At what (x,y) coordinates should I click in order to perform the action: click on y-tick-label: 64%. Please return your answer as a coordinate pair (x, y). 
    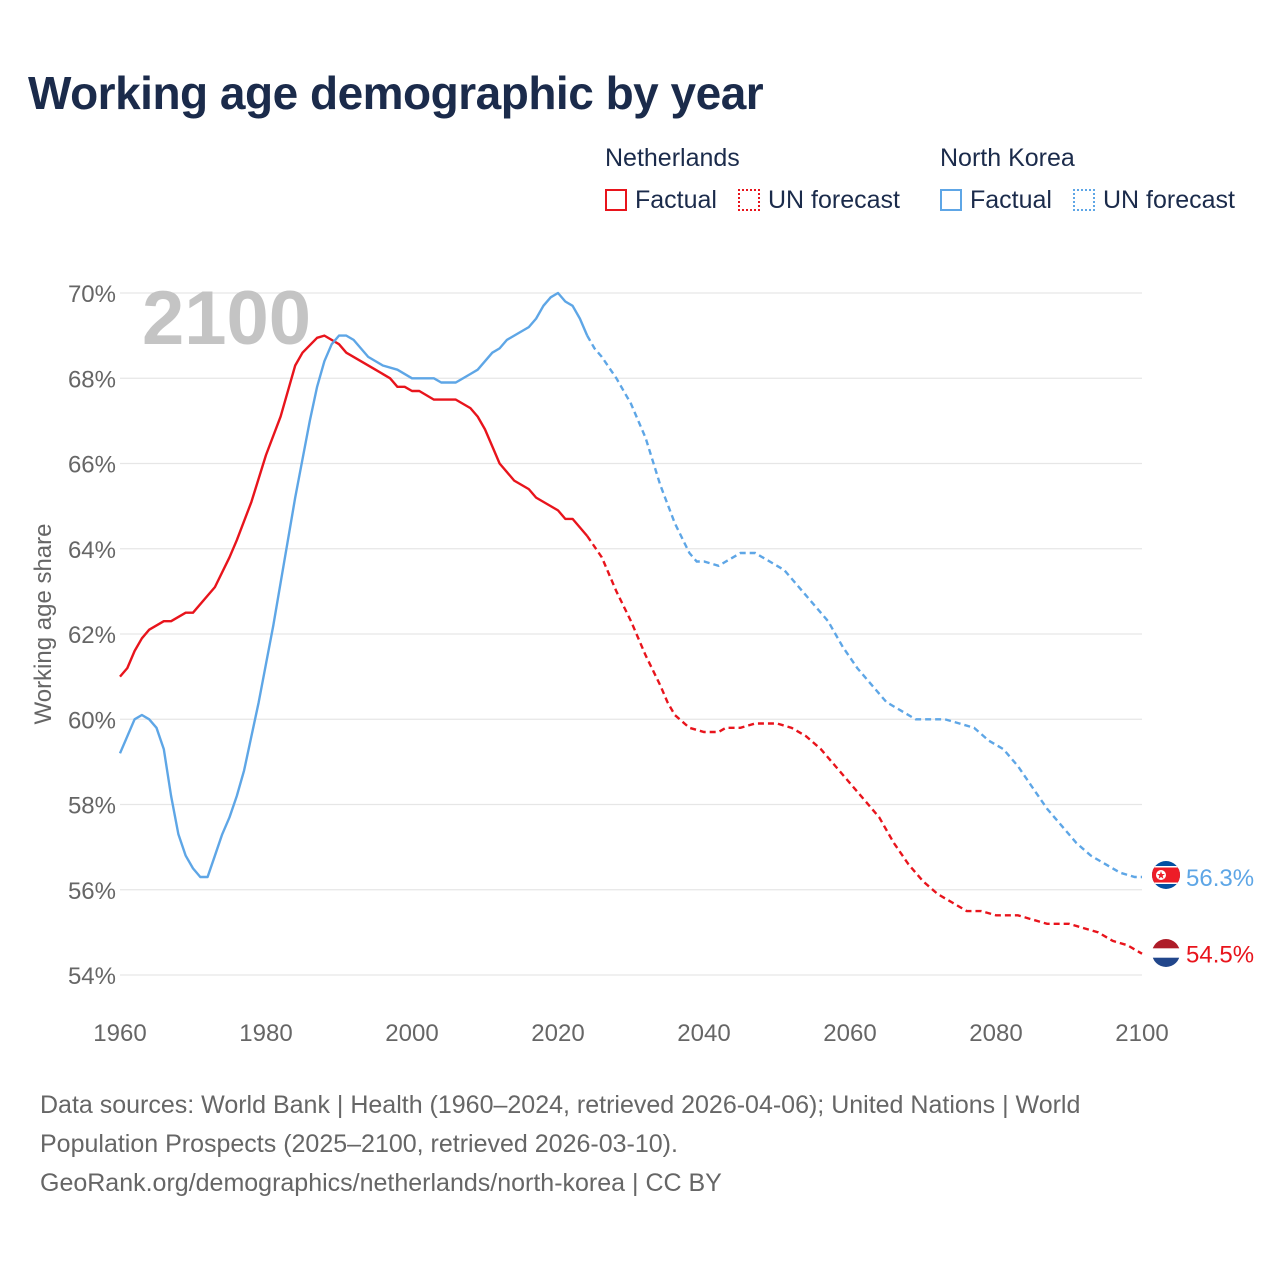
    Looking at the image, I should click on (92, 550).